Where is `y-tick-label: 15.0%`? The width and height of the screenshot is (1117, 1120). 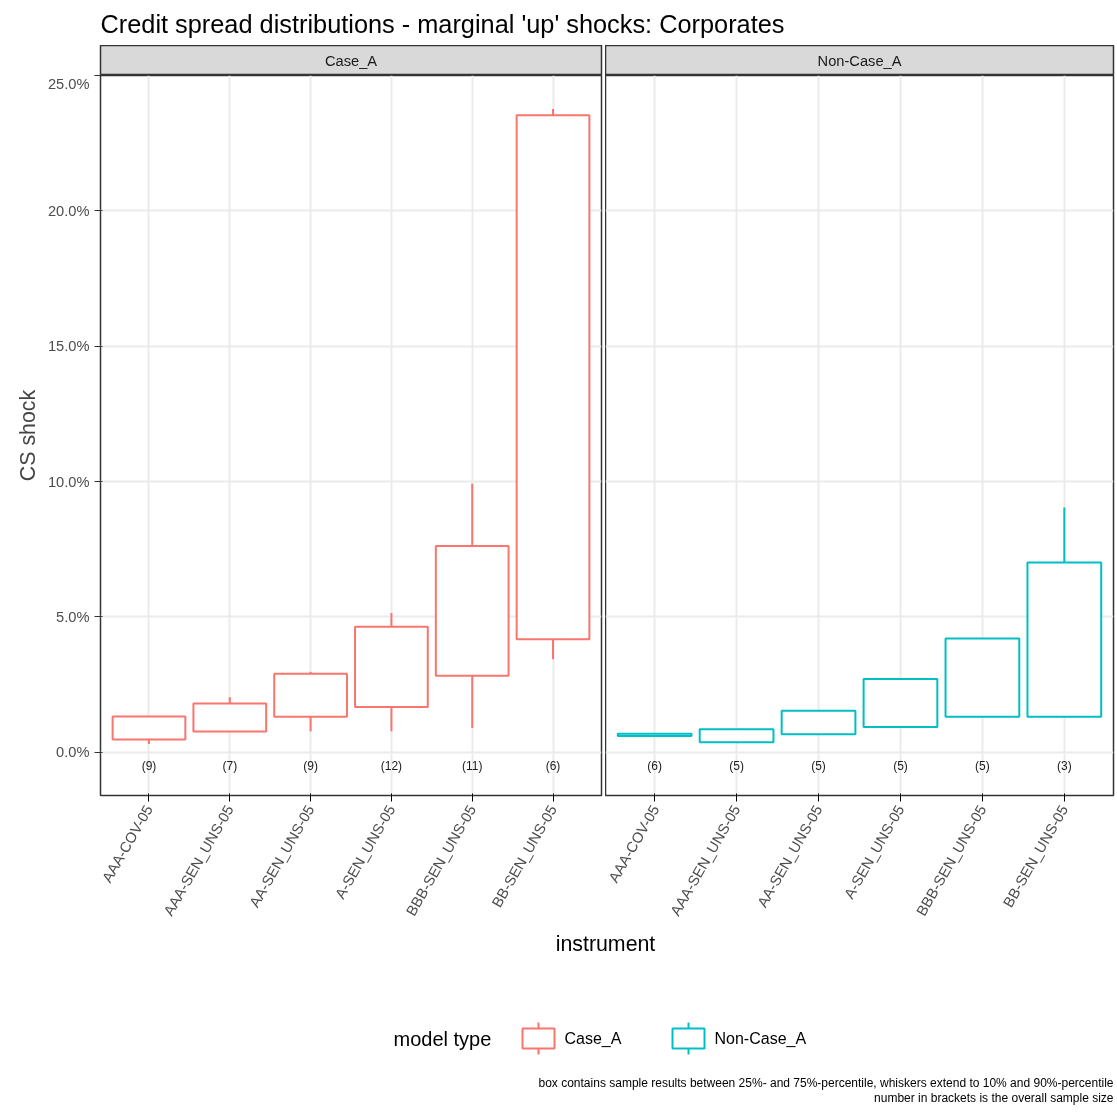 y-tick-label: 15.0% is located at coordinates (68, 346).